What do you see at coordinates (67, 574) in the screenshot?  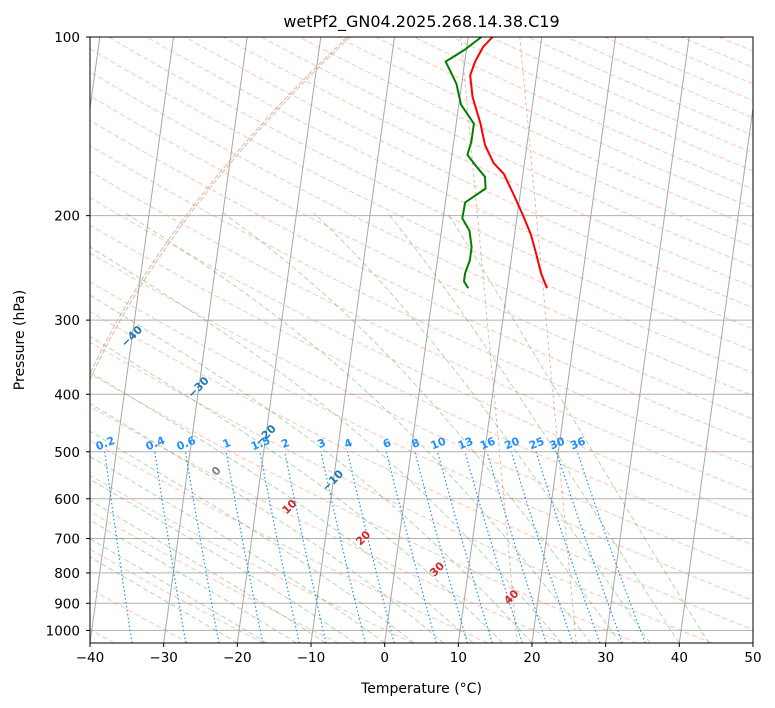 I see `y-tick-label: 800` at bounding box center [67, 574].